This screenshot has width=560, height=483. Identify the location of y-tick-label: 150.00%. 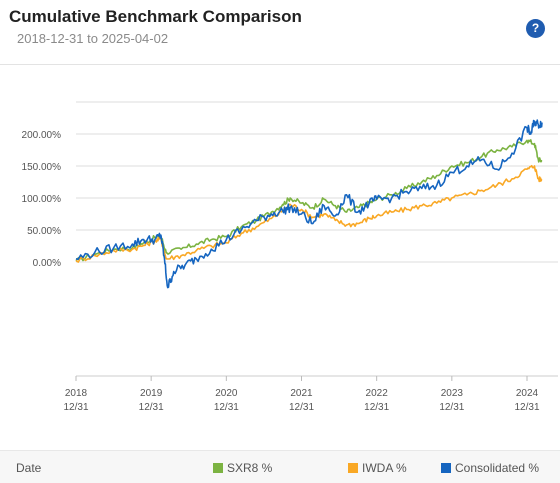
(42, 167).